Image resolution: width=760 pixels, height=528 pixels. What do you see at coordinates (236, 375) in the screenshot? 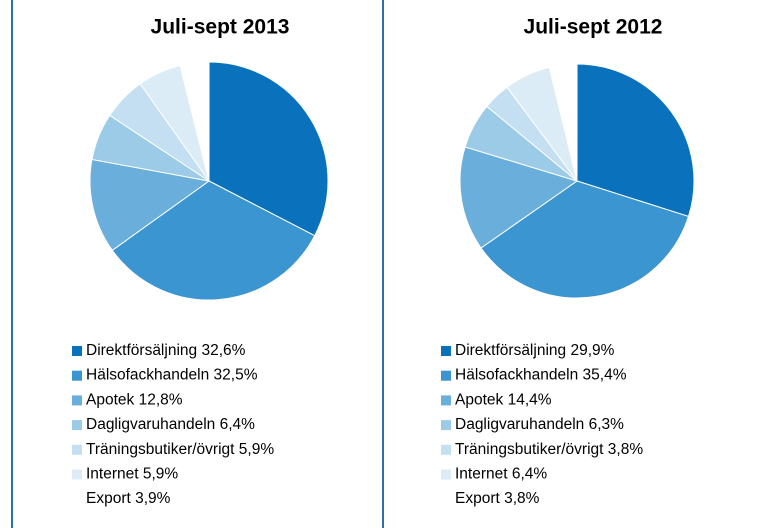
I see `legend-value: 32,5%` at bounding box center [236, 375].